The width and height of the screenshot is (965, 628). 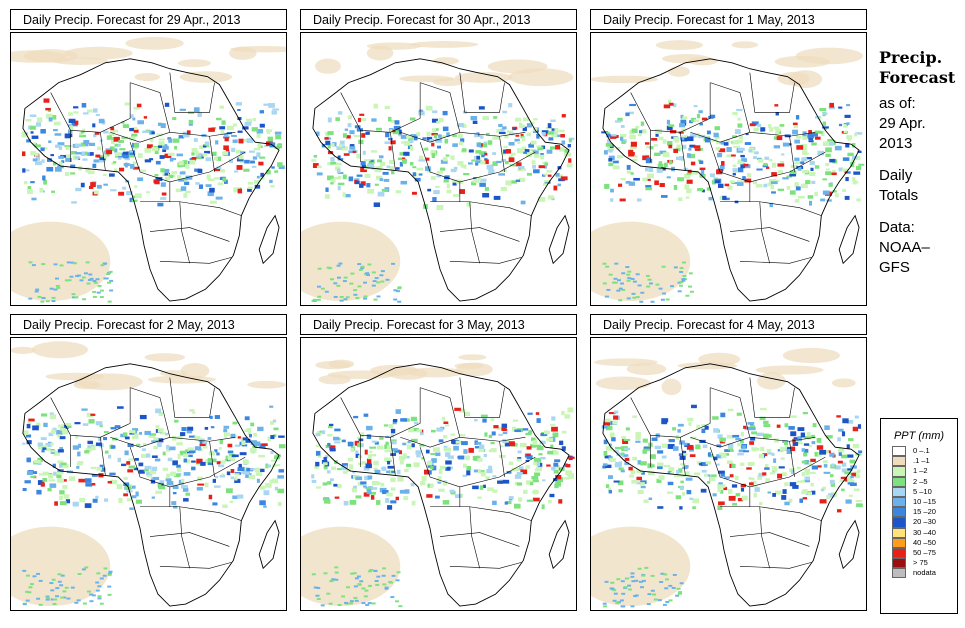 What do you see at coordinates (899, 461) in the screenshot?
I see `legend-swatch` at bounding box center [899, 461].